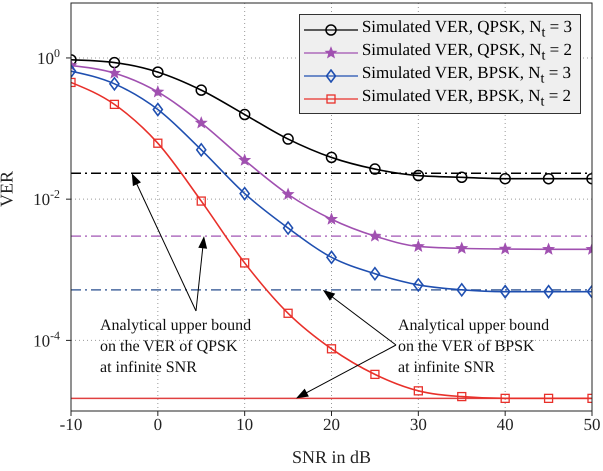 The image size is (603, 471). What do you see at coordinates (332, 457) in the screenshot?
I see `x-axis-title: SNR in dB` at bounding box center [332, 457].